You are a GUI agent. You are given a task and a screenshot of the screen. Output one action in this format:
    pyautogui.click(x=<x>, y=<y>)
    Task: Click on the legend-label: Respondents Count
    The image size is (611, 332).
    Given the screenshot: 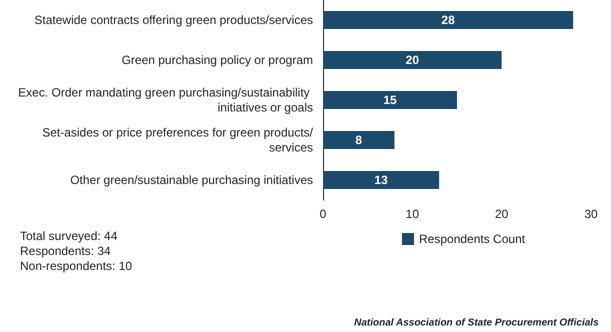 What is the action you would take?
    pyautogui.click(x=472, y=239)
    